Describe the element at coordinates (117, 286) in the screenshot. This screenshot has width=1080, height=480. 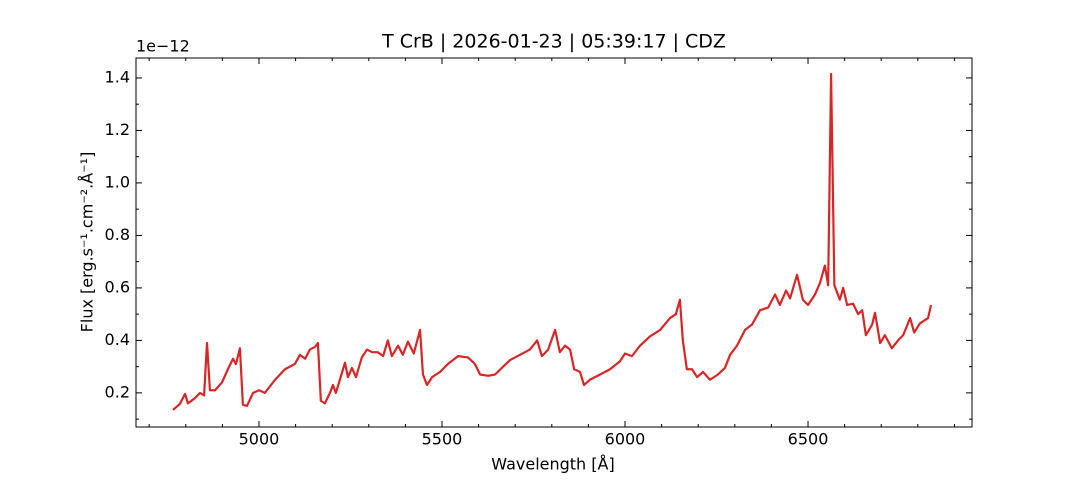
I see `y-tick-label: 0.6` at that location.